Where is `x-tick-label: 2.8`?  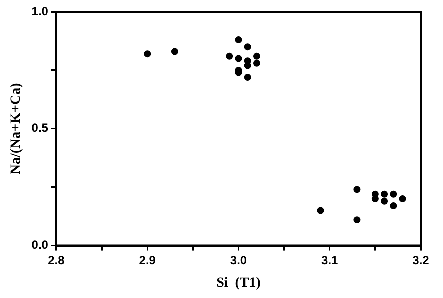
x-tick-label: 2.8 is located at coordinates (57, 260).